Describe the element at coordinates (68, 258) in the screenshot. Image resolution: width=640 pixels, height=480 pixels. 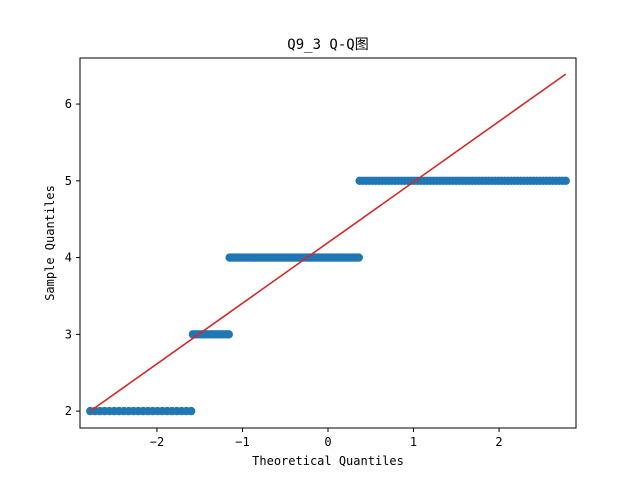
I see `y-tick-label: 4` at that location.